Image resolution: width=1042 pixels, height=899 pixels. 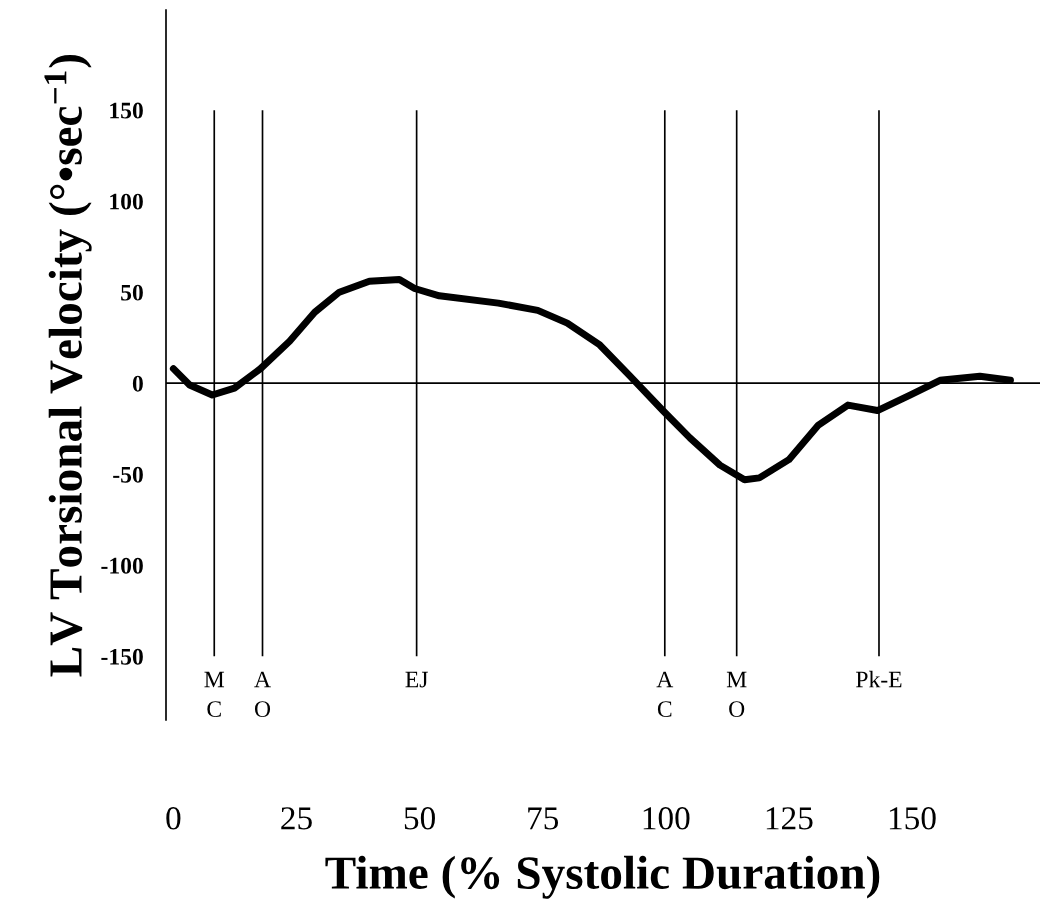 I want to click on x-axis-title: Time (% Systolic Duration), so click(x=602, y=877).